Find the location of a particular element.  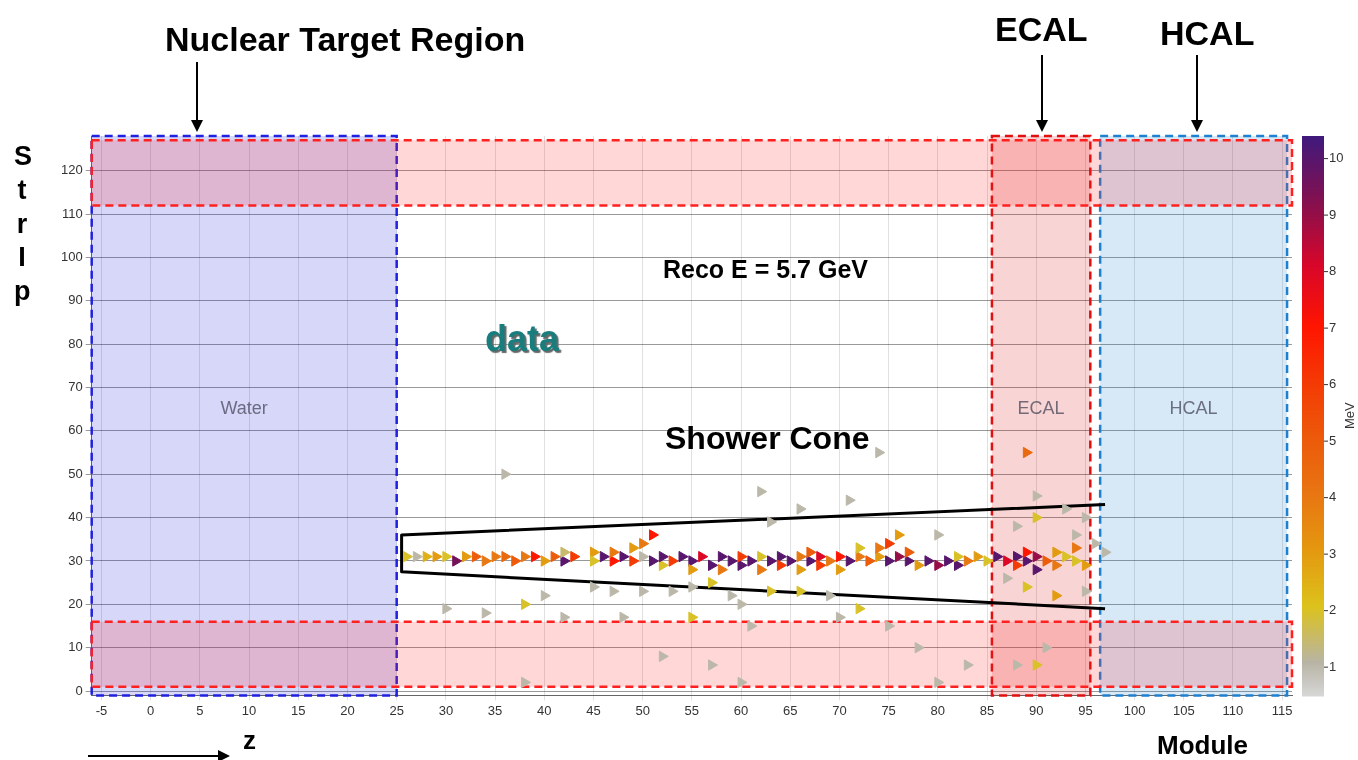

color-bar-label: 10 is located at coordinates (1336, 158).